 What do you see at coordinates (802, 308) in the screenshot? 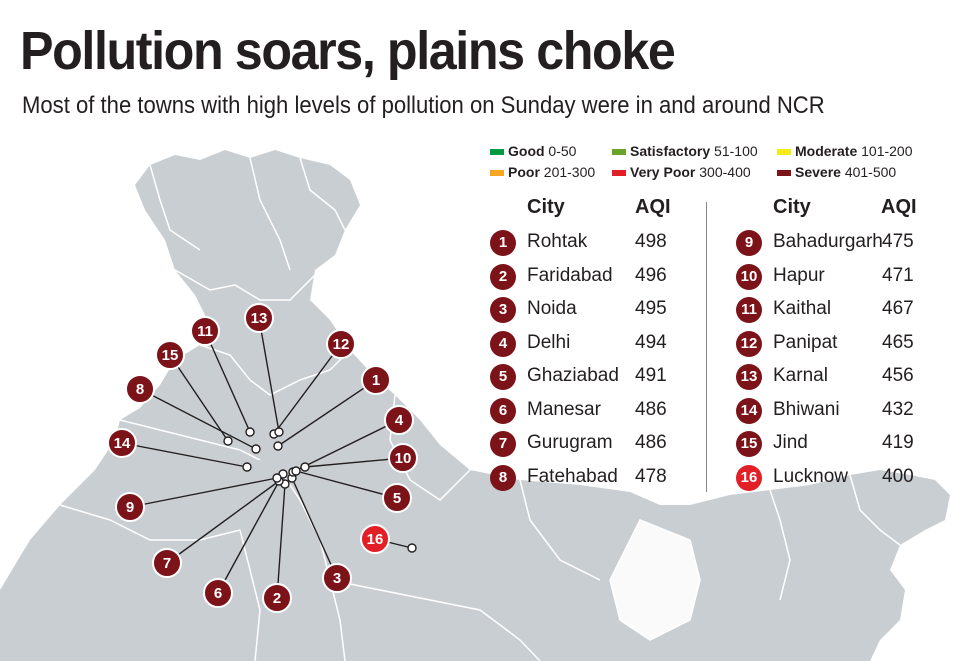
I see `city-name: Kaithal` at bounding box center [802, 308].